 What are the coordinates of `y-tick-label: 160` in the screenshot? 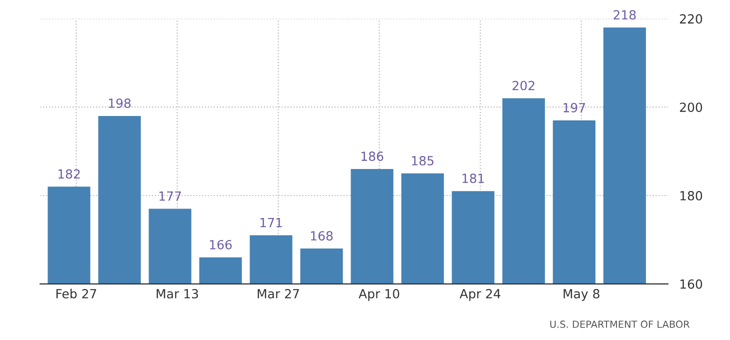 It's located at (691, 284).